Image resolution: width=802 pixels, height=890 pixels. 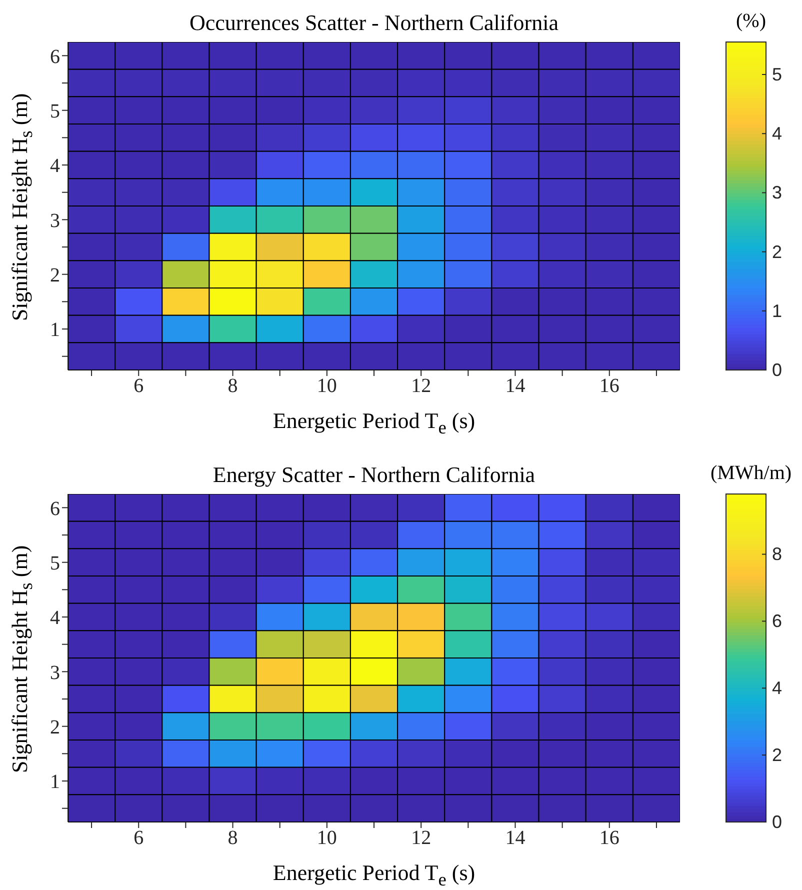 What do you see at coordinates (777, 74) in the screenshot?
I see `color-bar-label: 5` at bounding box center [777, 74].